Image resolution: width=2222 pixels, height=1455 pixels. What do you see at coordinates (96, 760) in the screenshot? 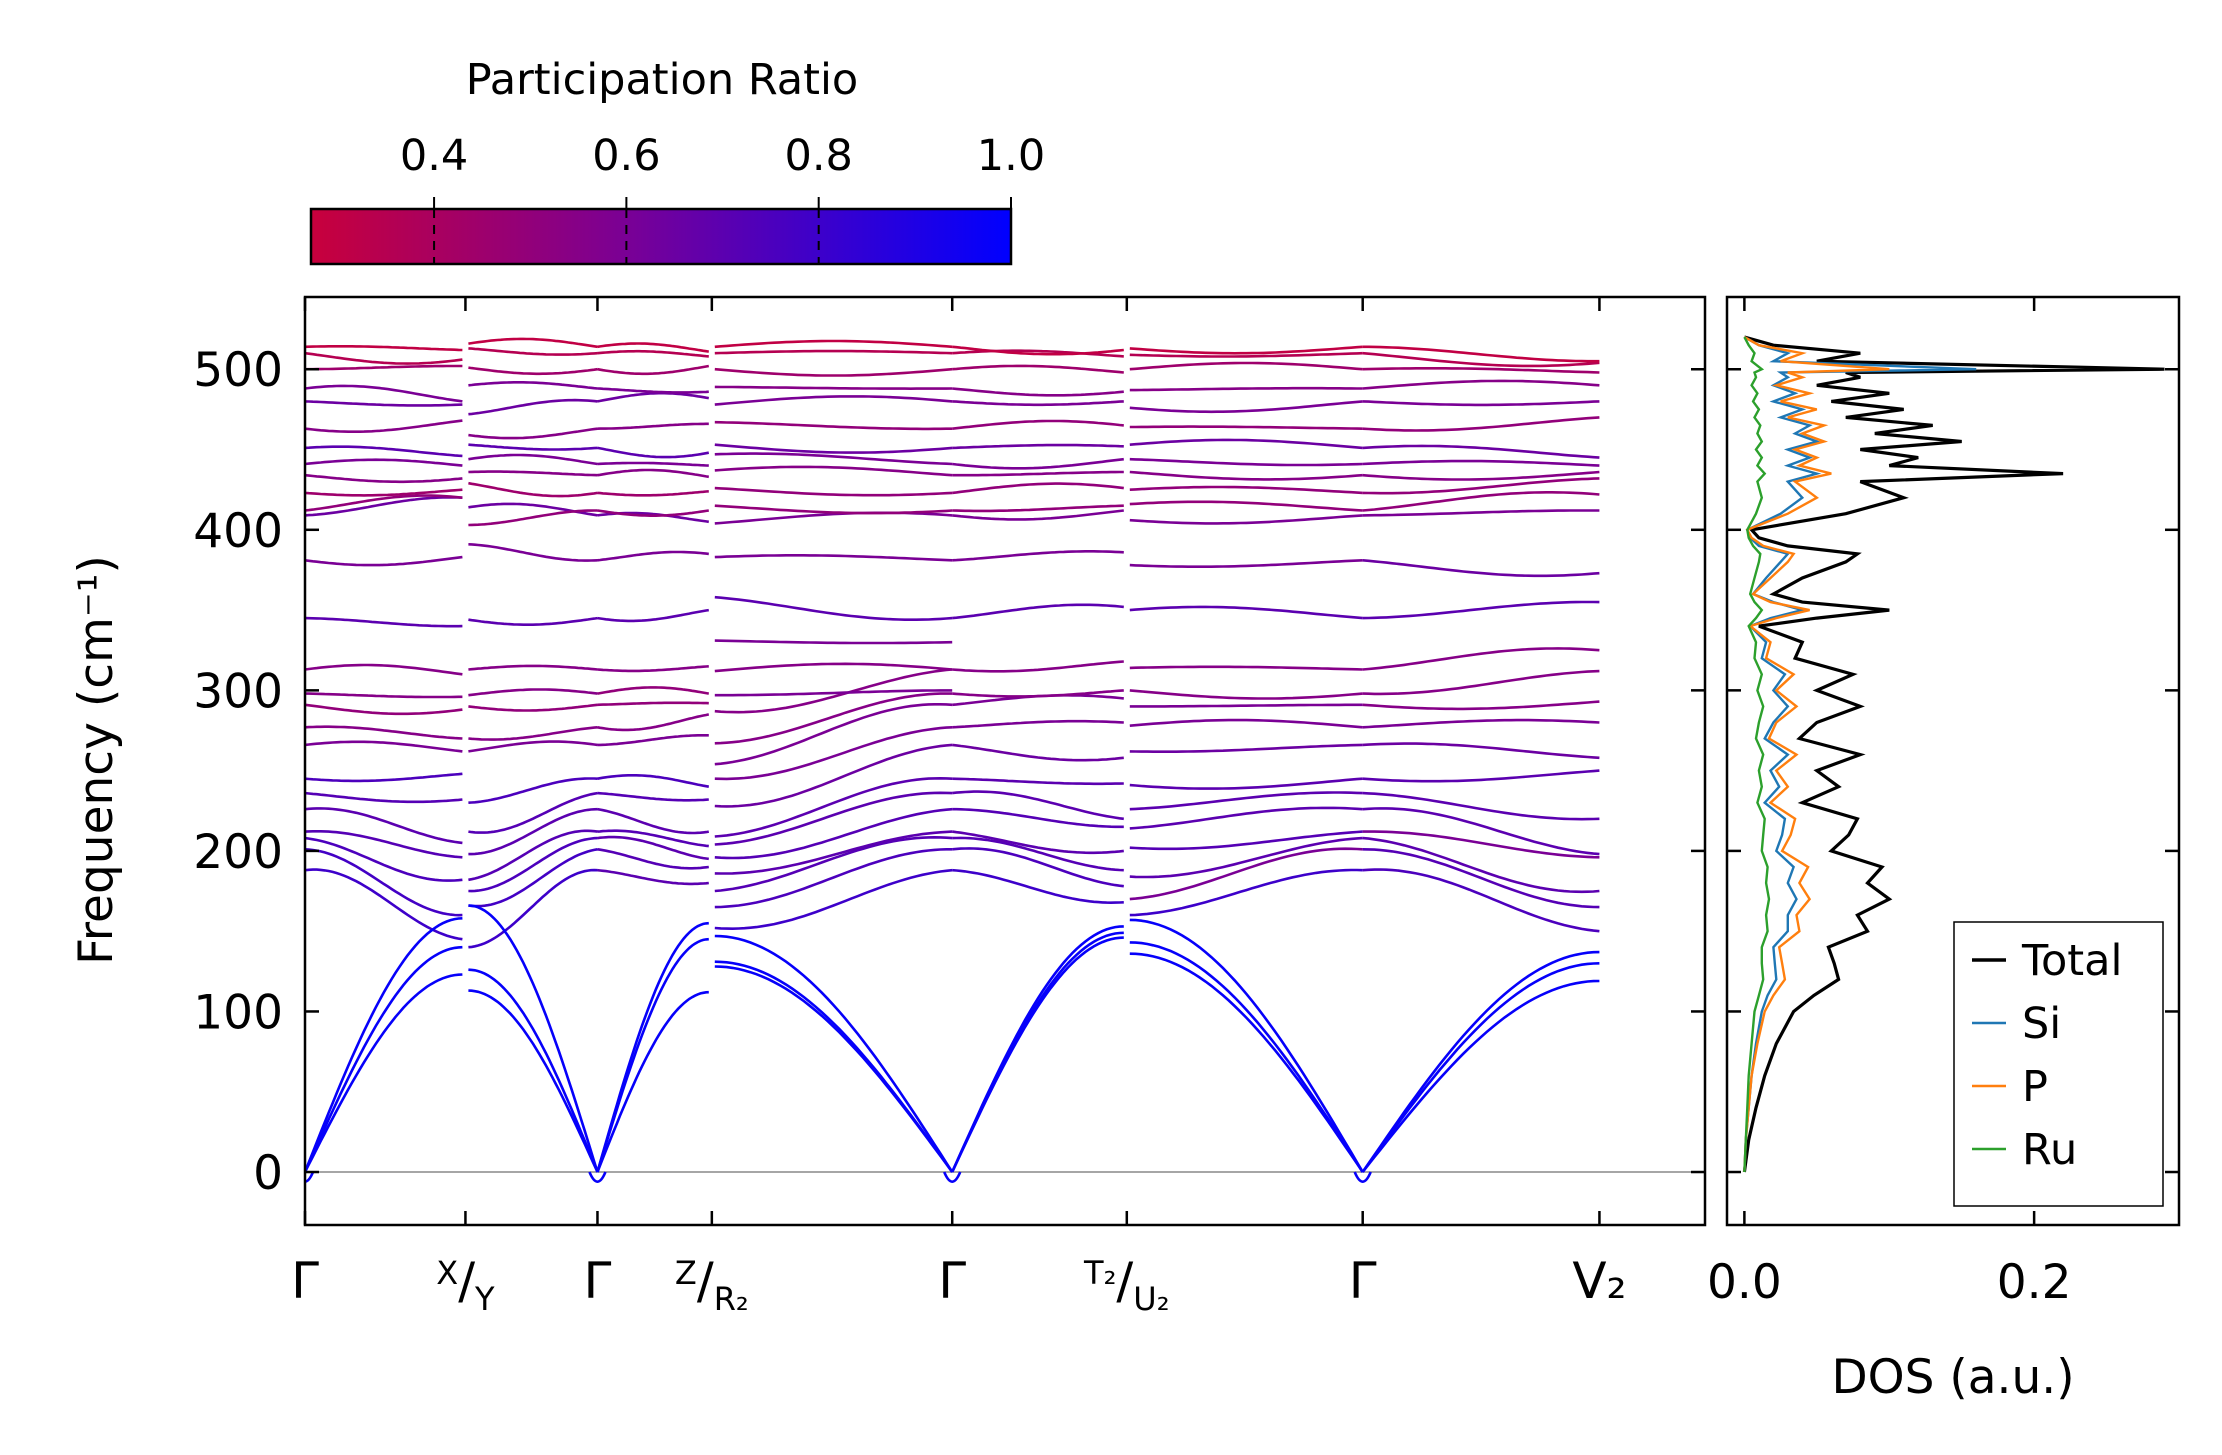
I see `y-axis-label: Frequency (cm⁻¹)` at bounding box center [96, 760].